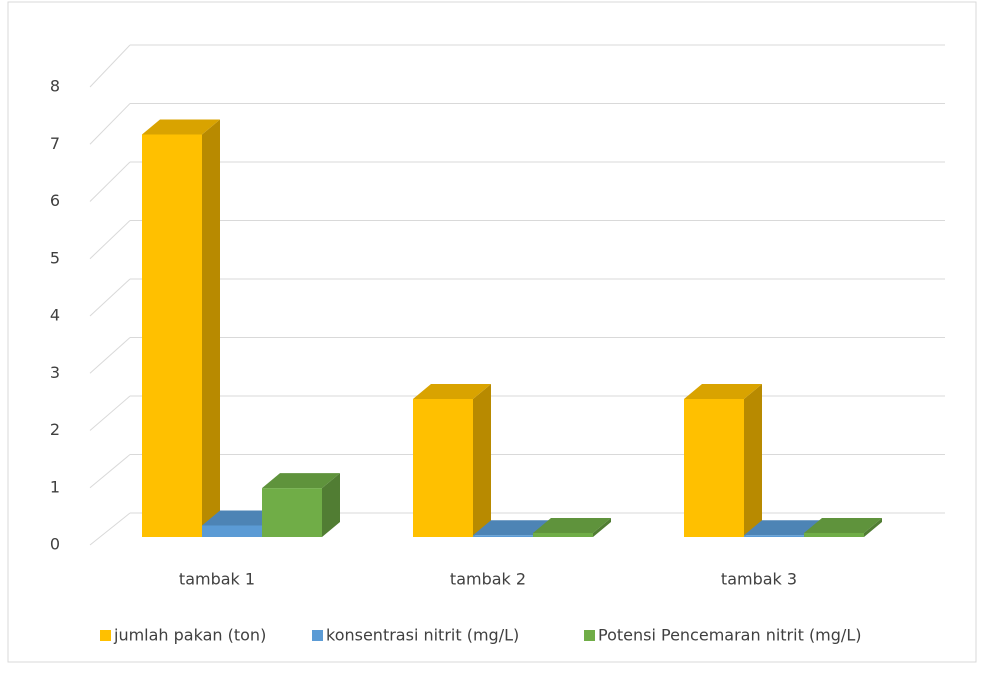 The width and height of the screenshot is (984, 673). What do you see at coordinates (488, 579) in the screenshot?
I see `x-tick-label: tambak 2` at bounding box center [488, 579].